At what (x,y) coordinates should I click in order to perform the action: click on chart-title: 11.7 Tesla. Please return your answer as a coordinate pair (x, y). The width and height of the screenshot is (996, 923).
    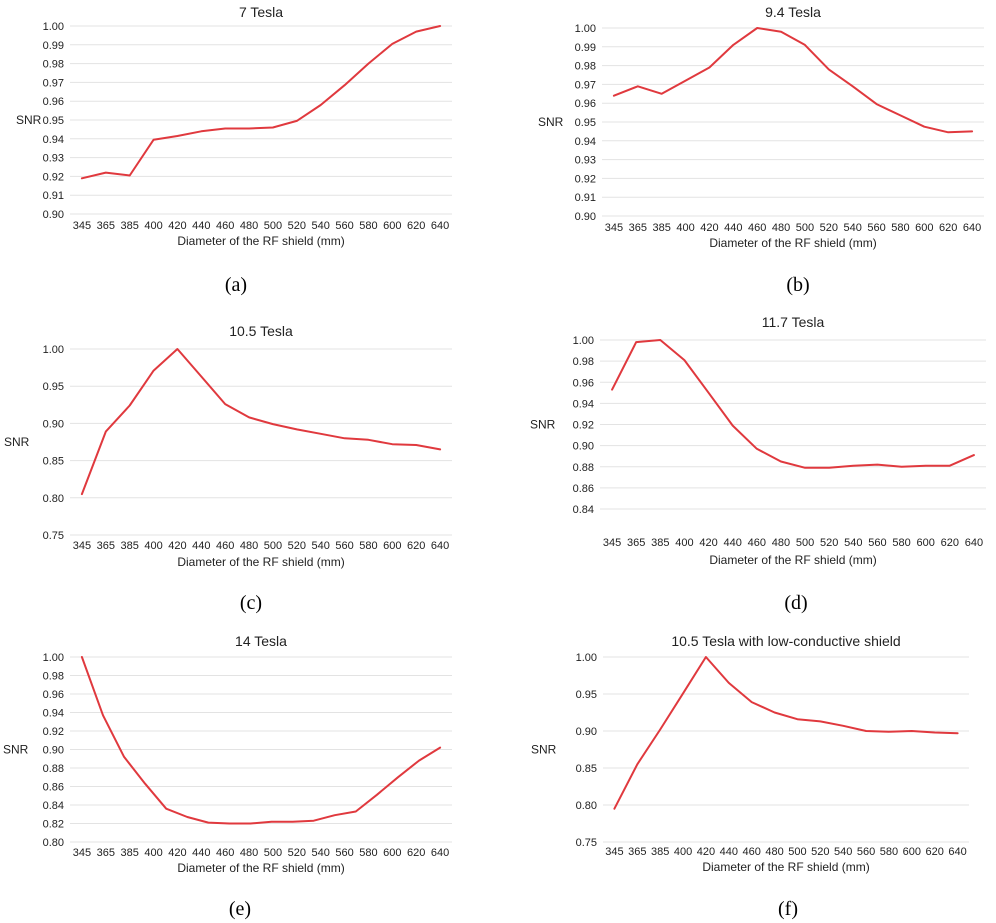
    Looking at the image, I should click on (793, 322).